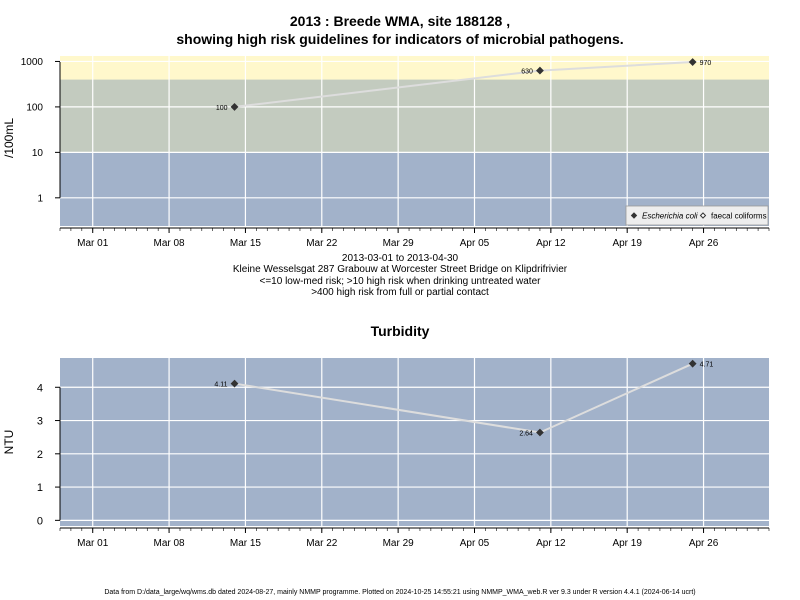  I want to click on legend-label-faecal: faecal coliforms, so click(739, 216).